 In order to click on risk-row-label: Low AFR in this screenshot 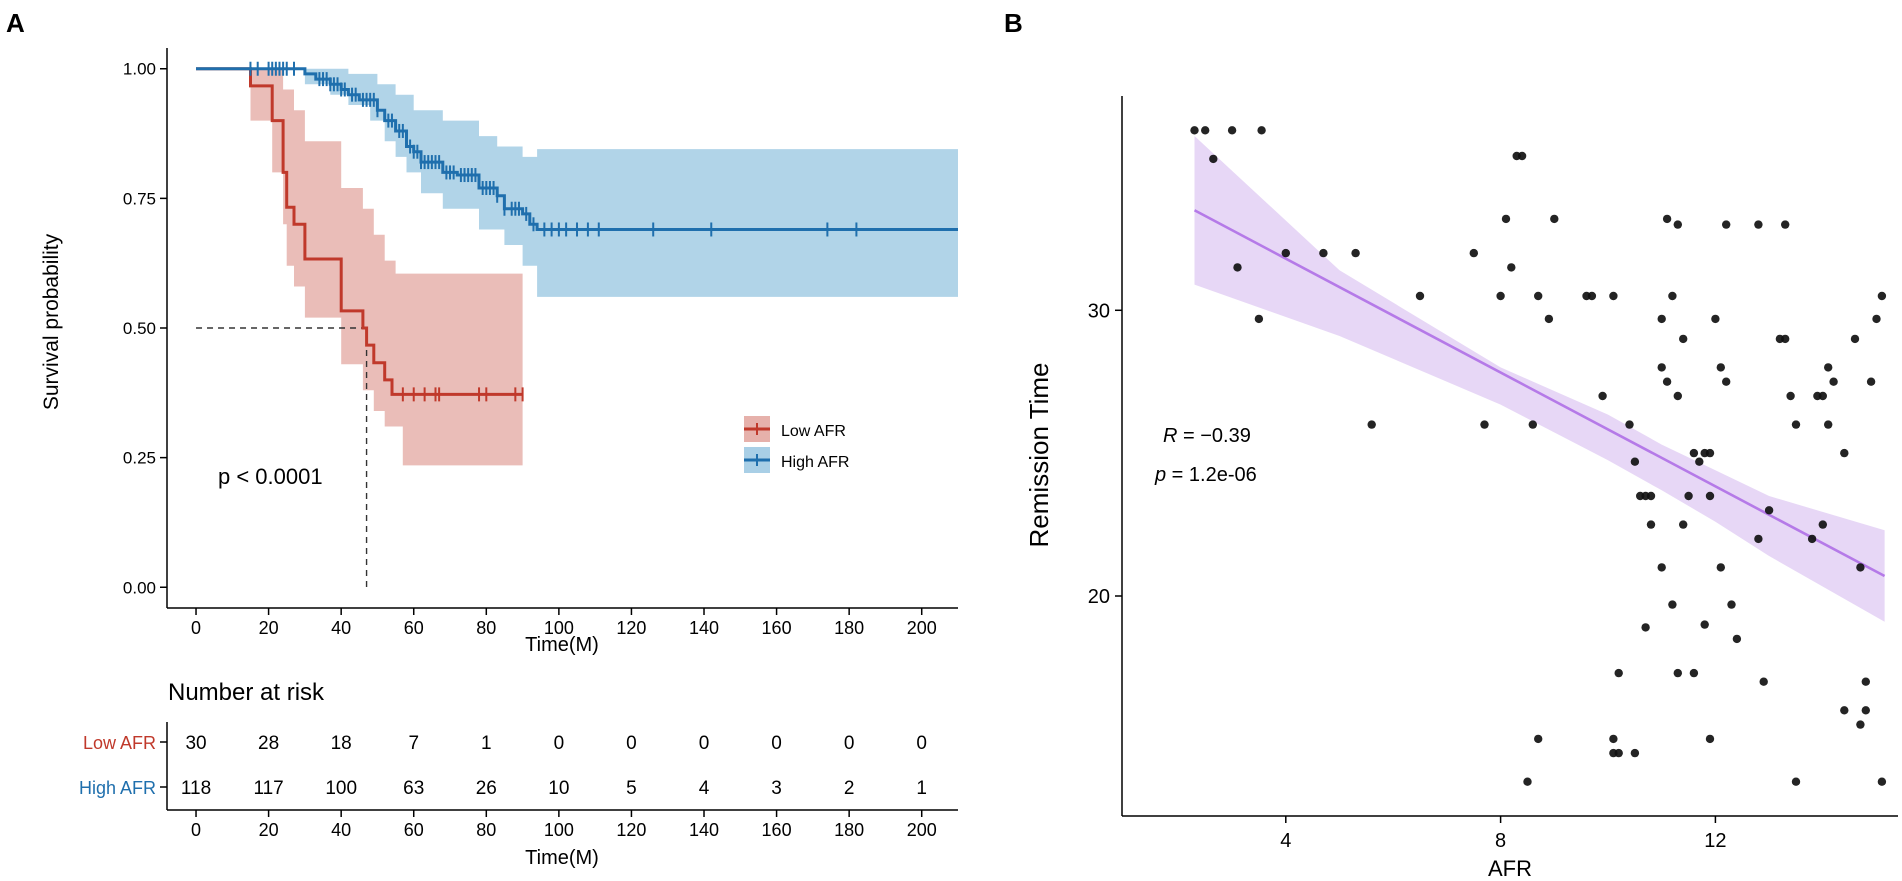, I will do `click(119, 743)`.